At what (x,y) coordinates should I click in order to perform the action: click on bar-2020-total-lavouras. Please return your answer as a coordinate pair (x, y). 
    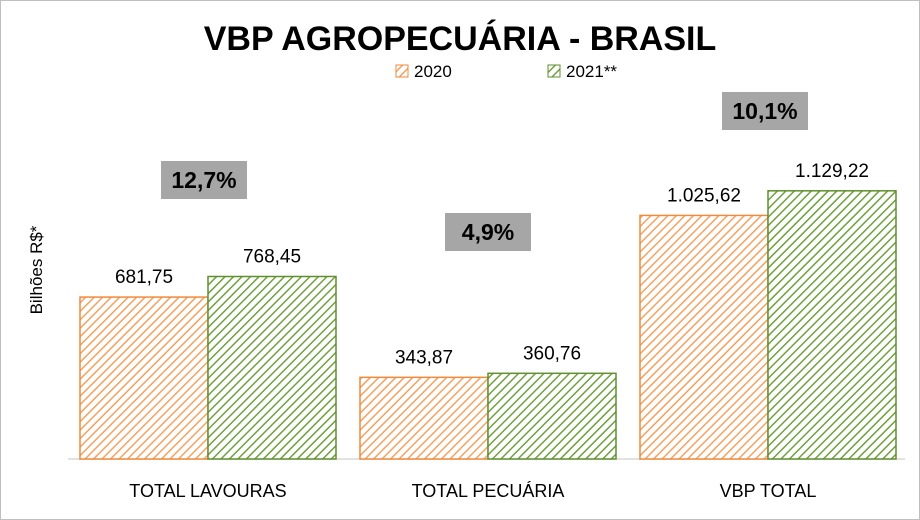
    Looking at the image, I should click on (144, 378).